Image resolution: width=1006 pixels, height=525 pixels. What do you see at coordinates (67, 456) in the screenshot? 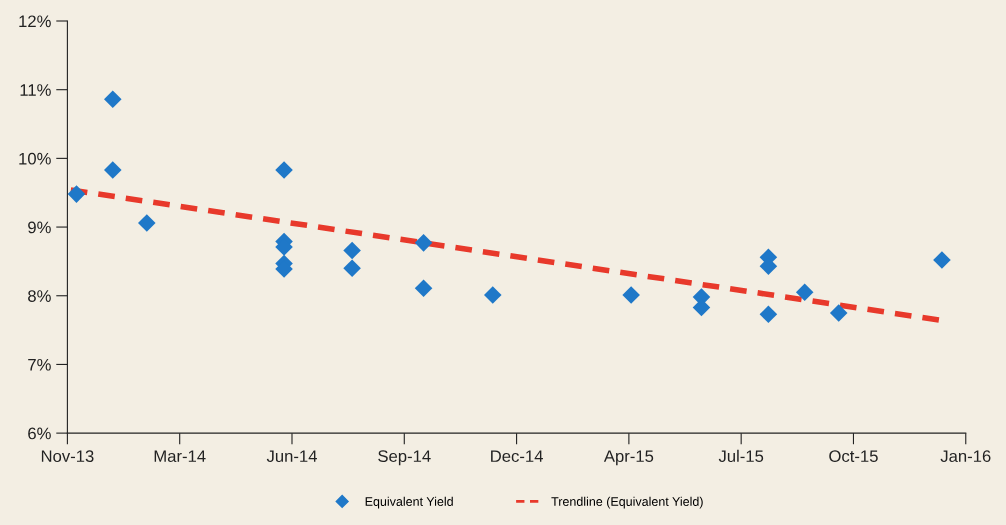
I see `x-tick-label: Nov-13` at bounding box center [67, 456].